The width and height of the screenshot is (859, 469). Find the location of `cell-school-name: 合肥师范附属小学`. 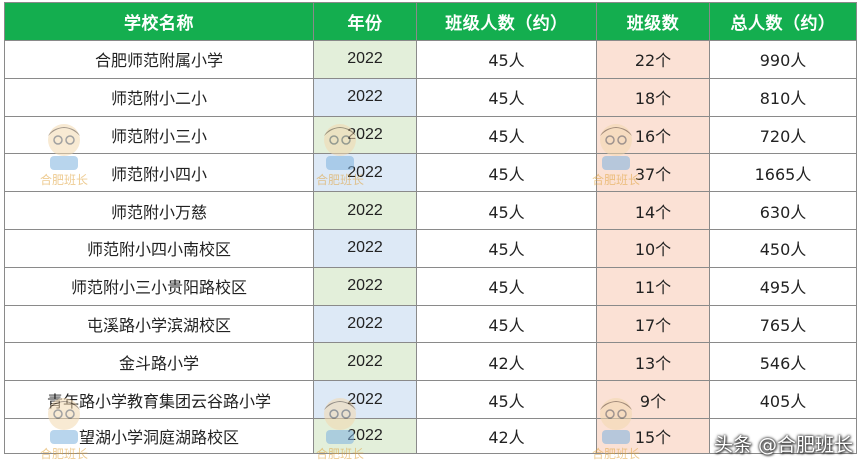

cell-school-name: 合肥师范附属小学 is located at coordinates (159, 59).